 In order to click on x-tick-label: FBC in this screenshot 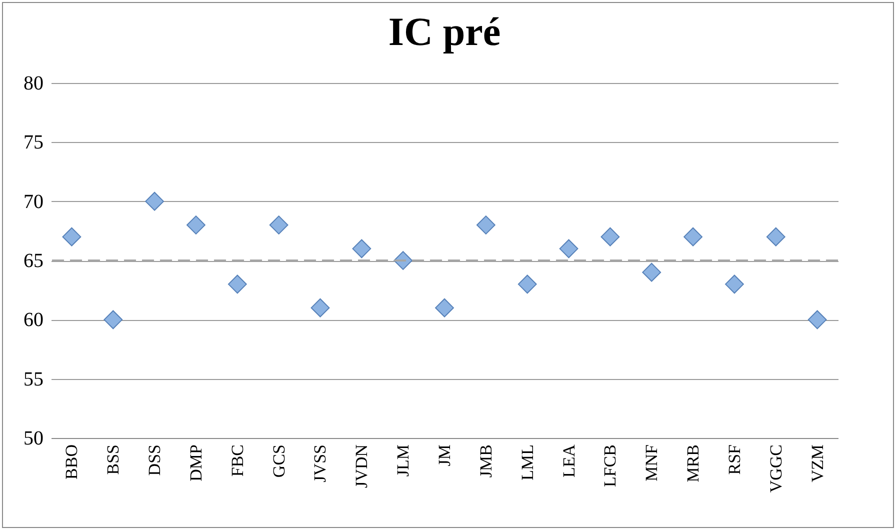, I will do `click(237, 460)`.